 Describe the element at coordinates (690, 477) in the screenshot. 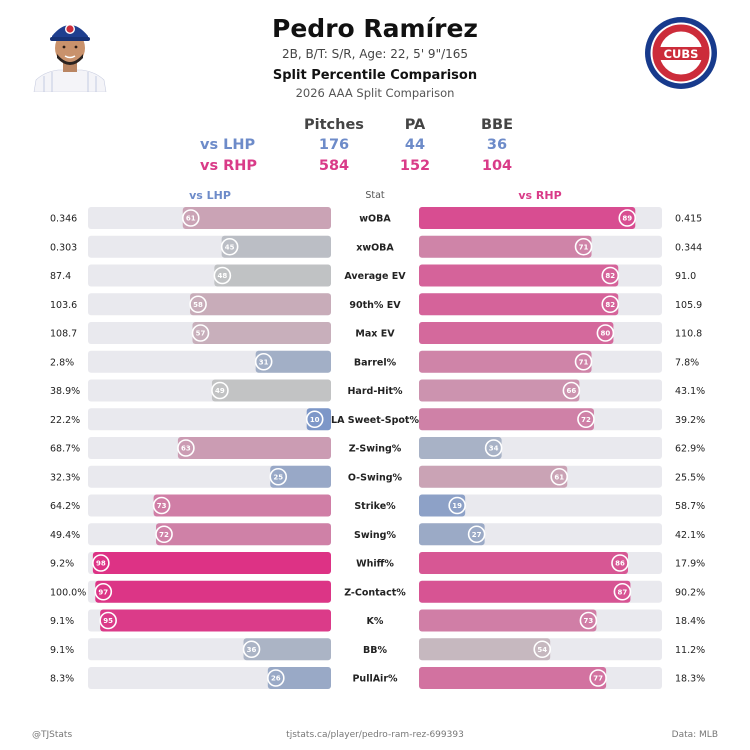

I see `rhp-stat-value: 25.5%` at that location.